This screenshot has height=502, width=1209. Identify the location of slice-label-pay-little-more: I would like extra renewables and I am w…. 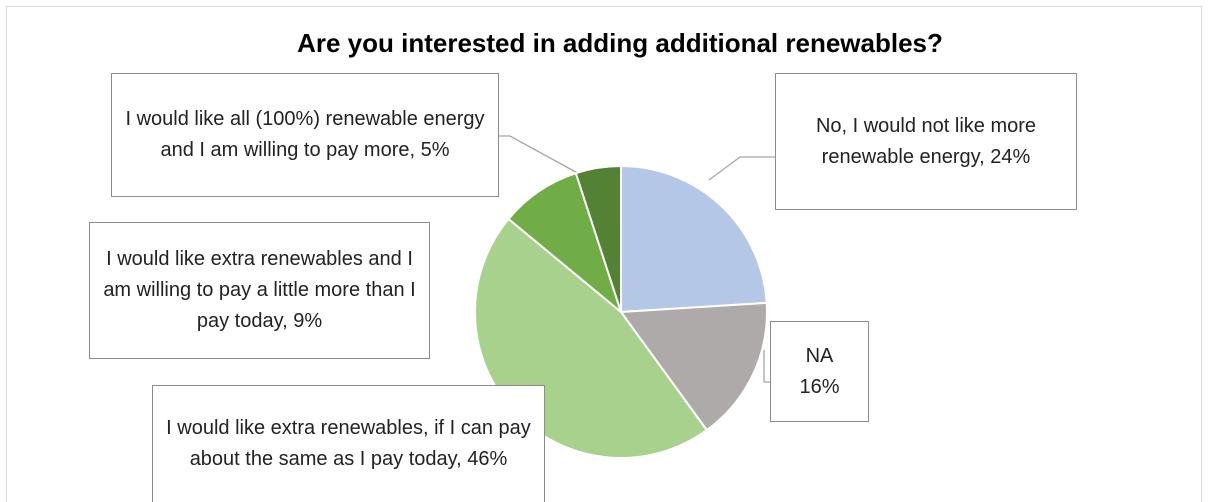
(259, 290).